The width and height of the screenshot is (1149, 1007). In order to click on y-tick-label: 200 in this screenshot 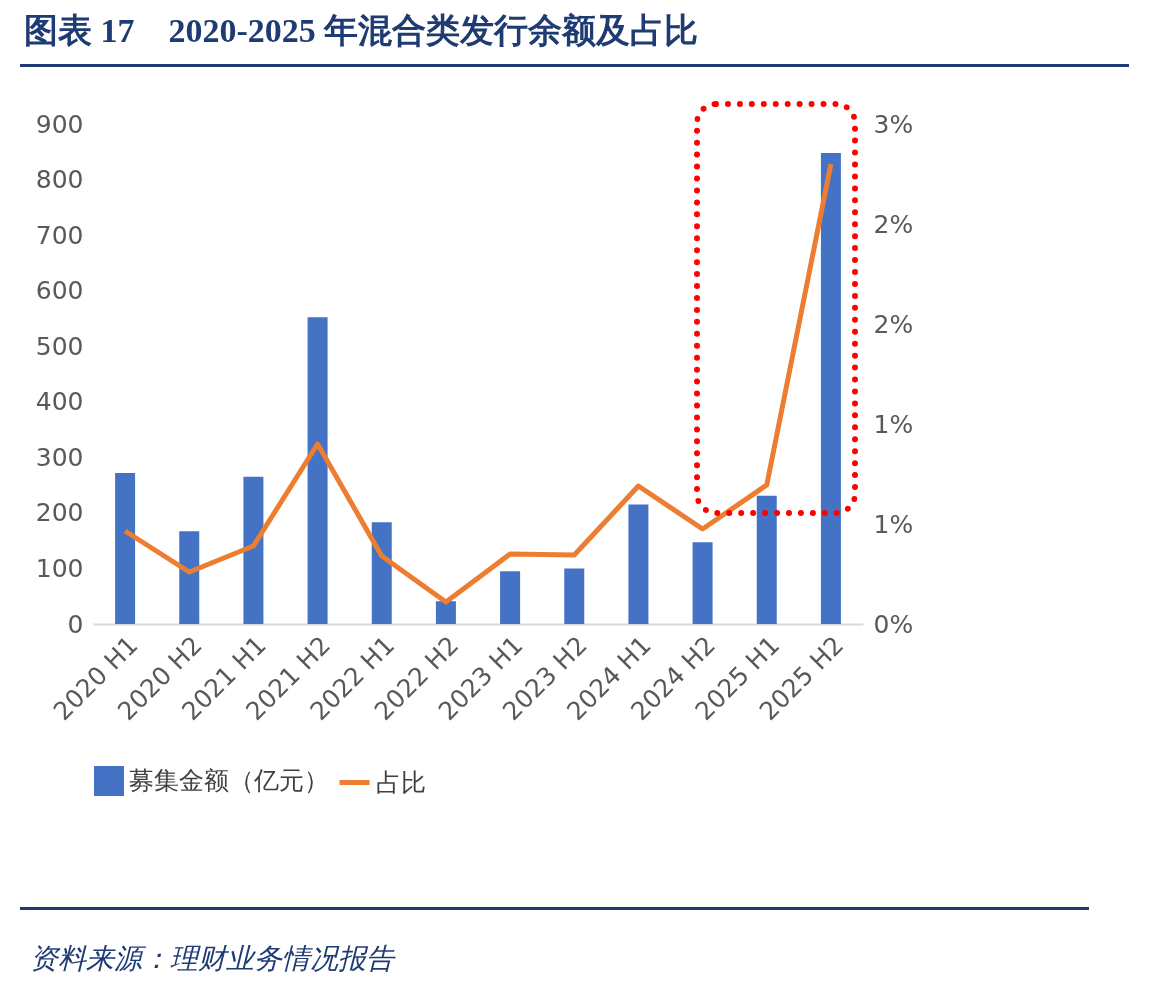, I will do `click(59, 513)`.